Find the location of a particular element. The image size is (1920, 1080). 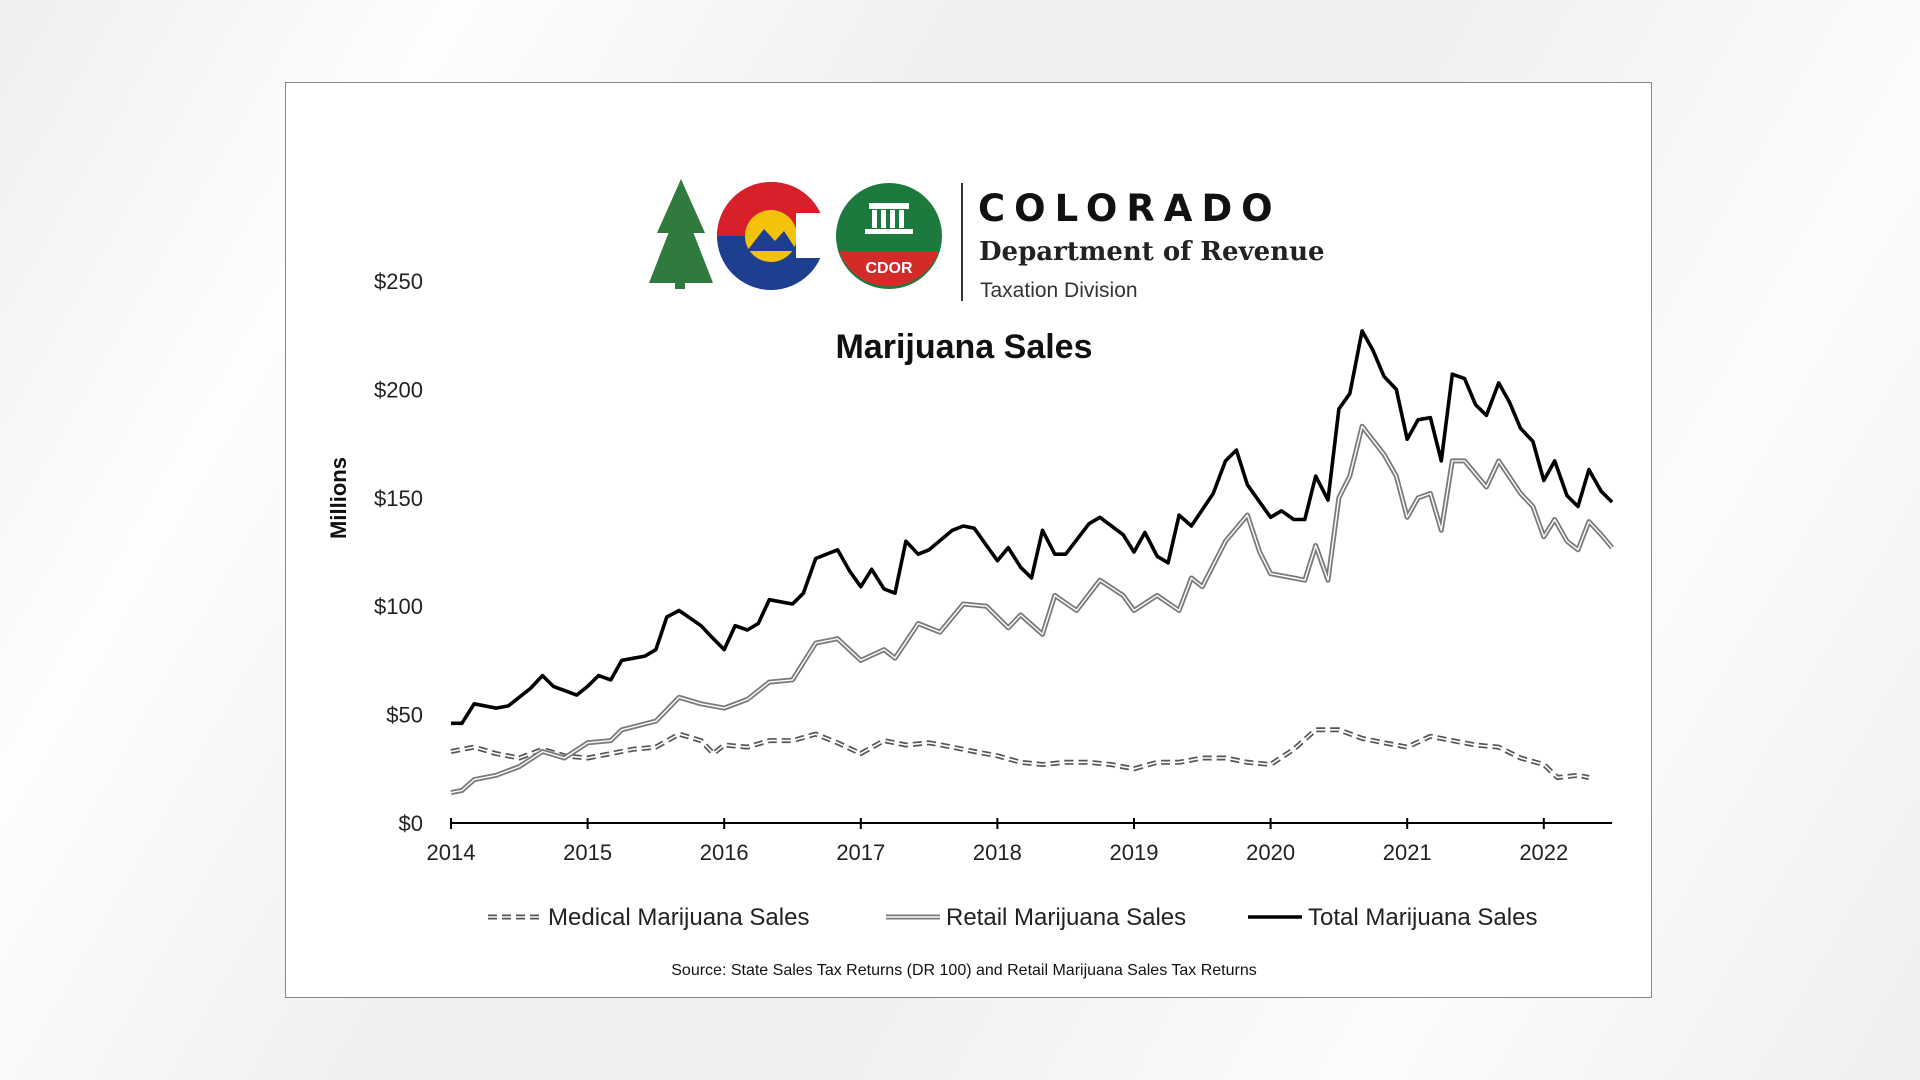

state-wordmark: COLORADO is located at coordinates (1130, 208).